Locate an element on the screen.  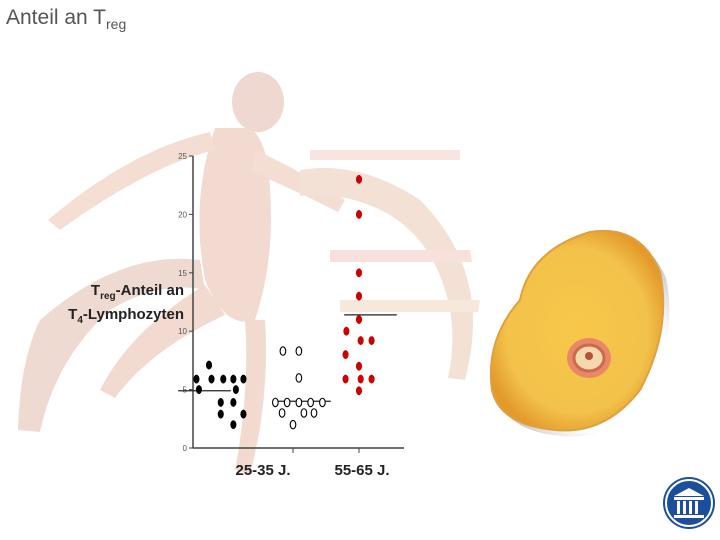
slide-title-subscript: reg is located at coordinates (116, 24).